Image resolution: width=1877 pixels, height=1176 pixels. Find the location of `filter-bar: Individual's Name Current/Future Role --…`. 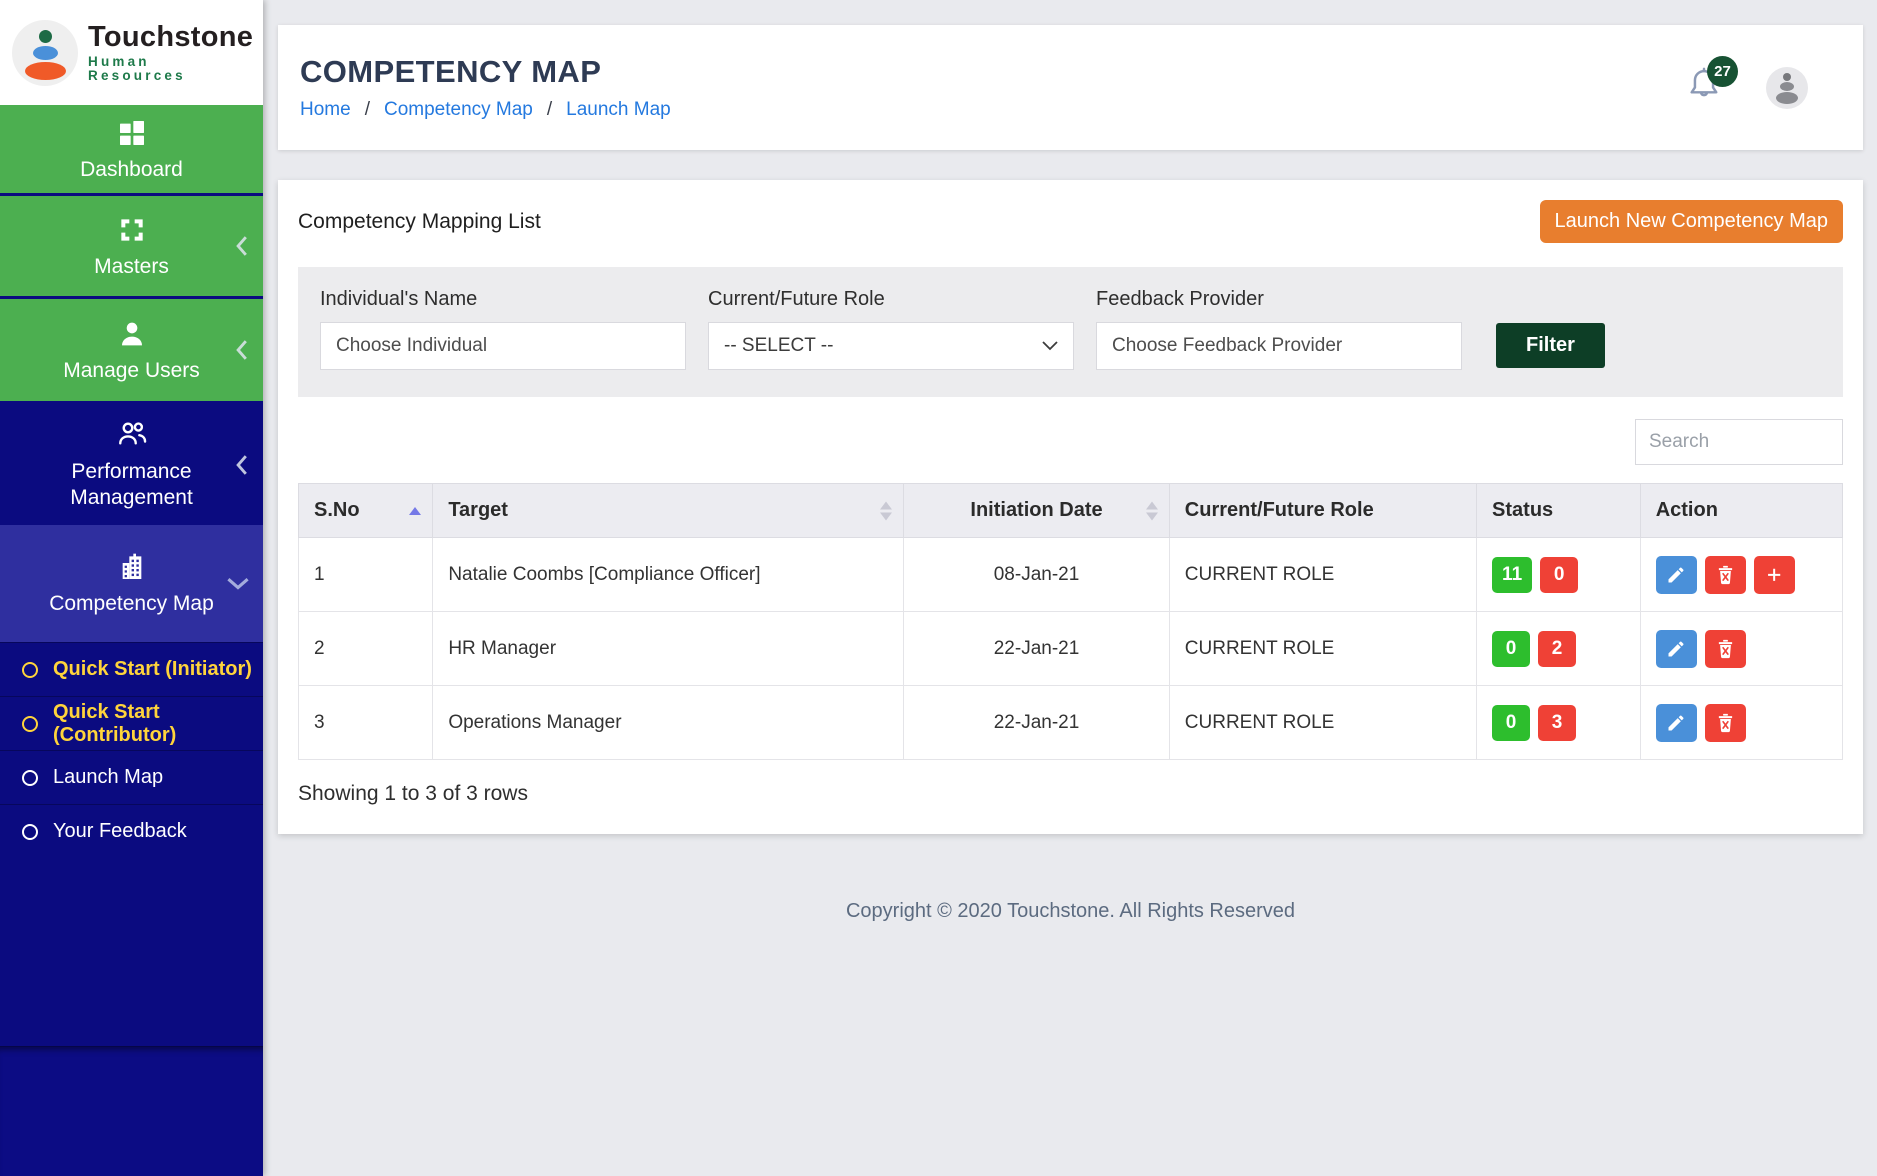

filter-bar: Individual's Name Current/Future Role --… is located at coordinates (1070, 332).